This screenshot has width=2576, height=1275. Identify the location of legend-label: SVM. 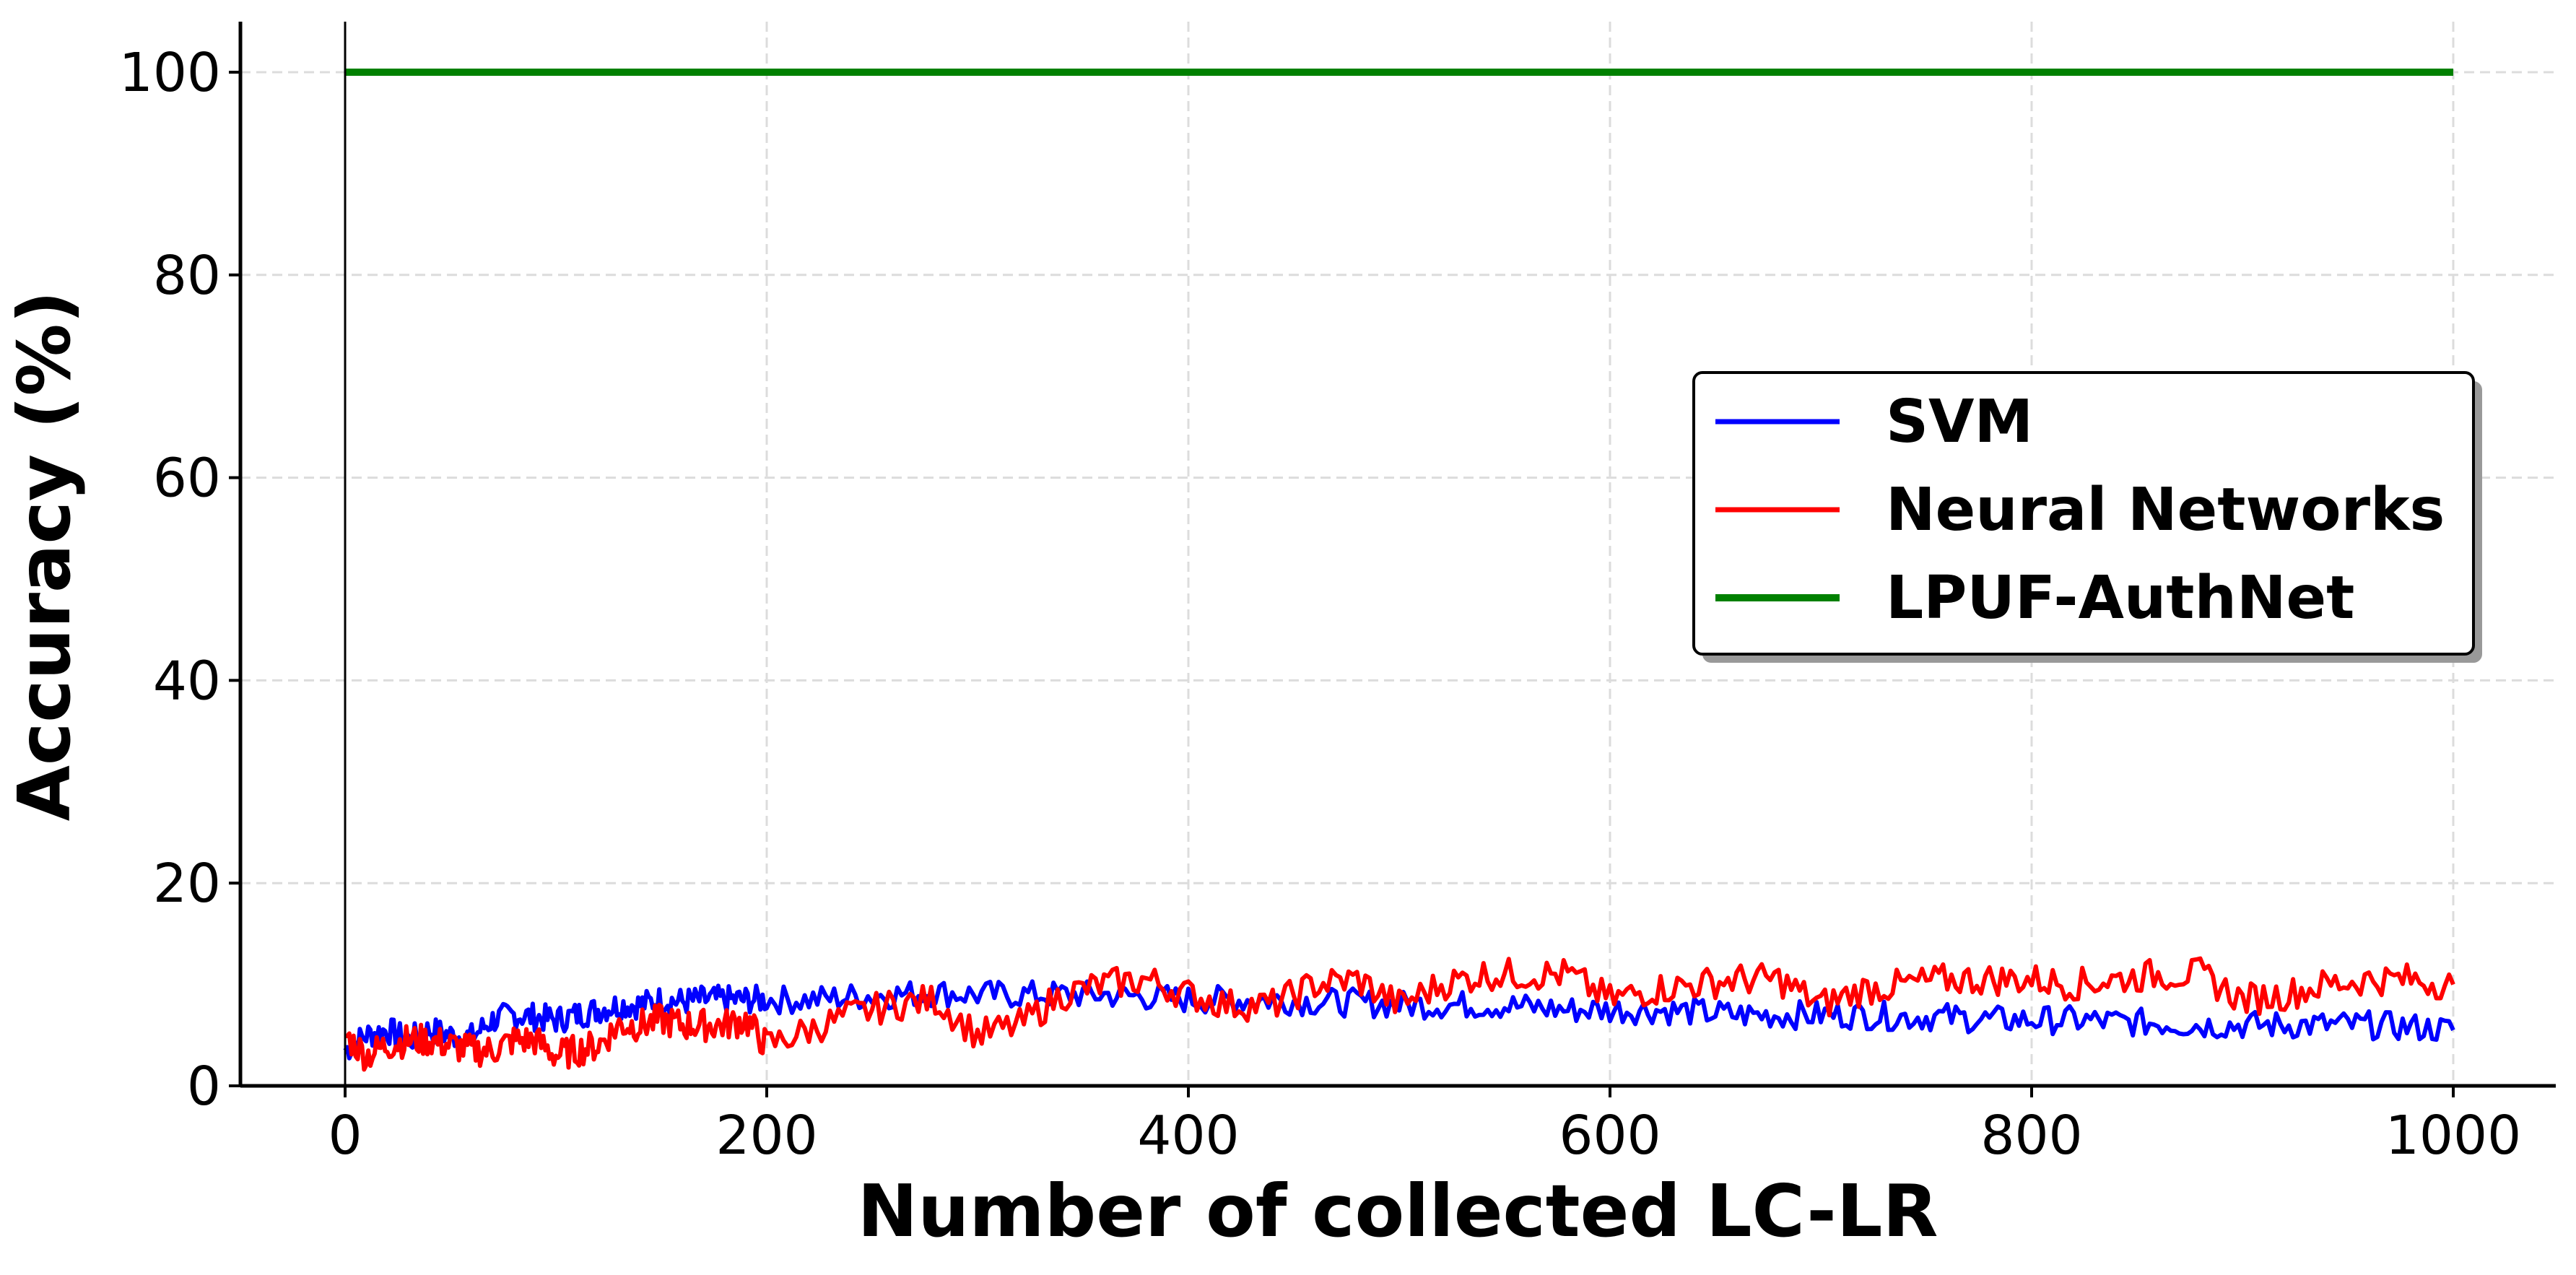
(1959, 422).